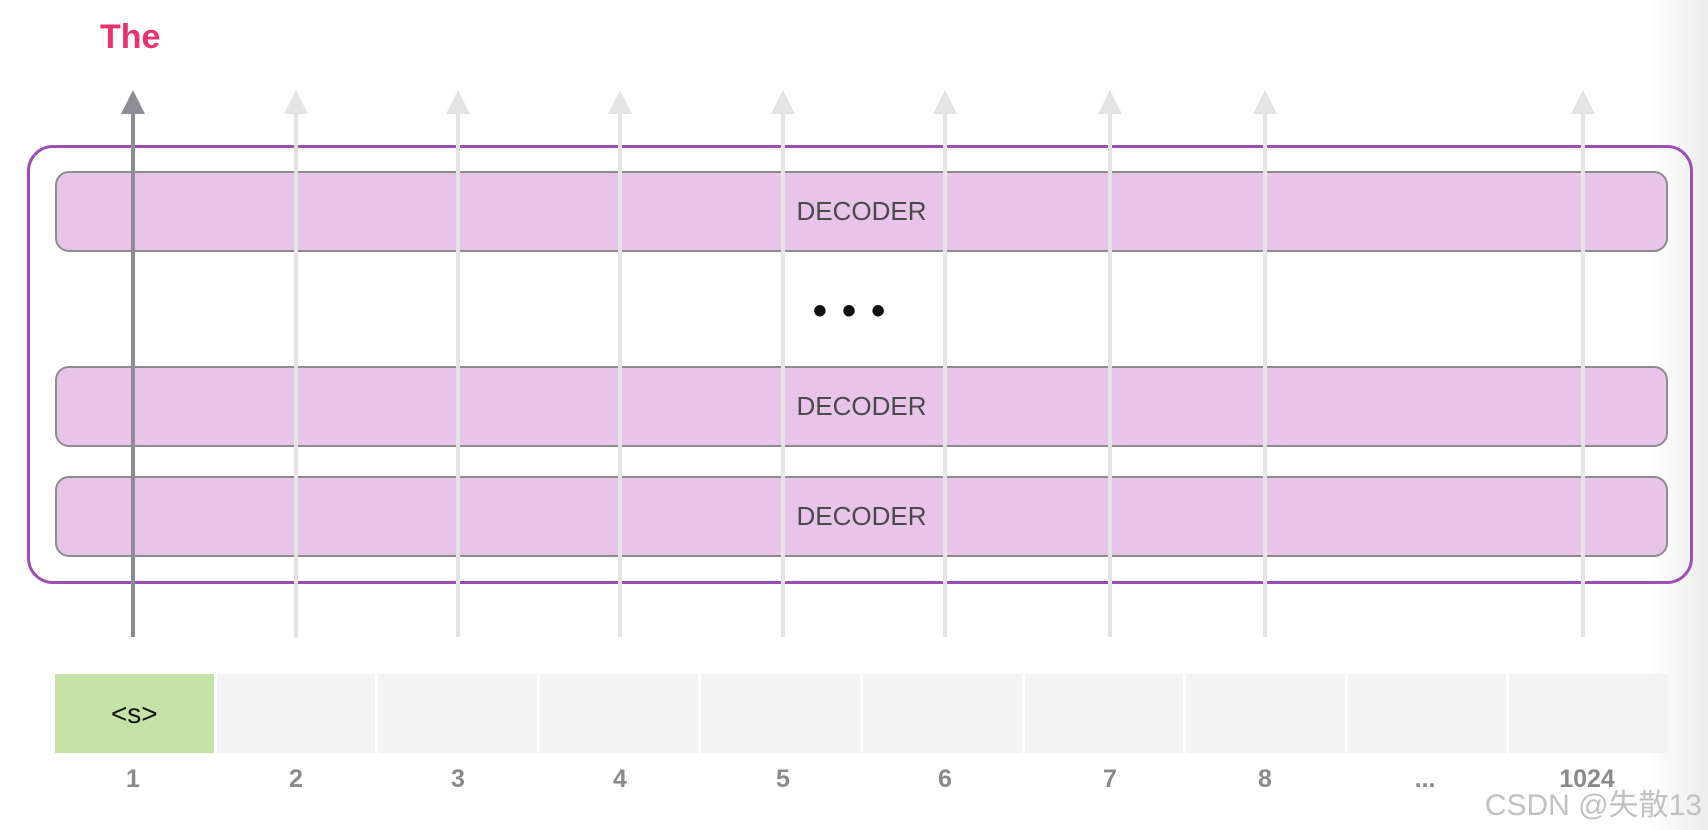 The height and width of the screenshot is (830, 1708). Describe the element at coordinates (620, 779) in the screenshot. I see `position-label-4: 4` at that location.